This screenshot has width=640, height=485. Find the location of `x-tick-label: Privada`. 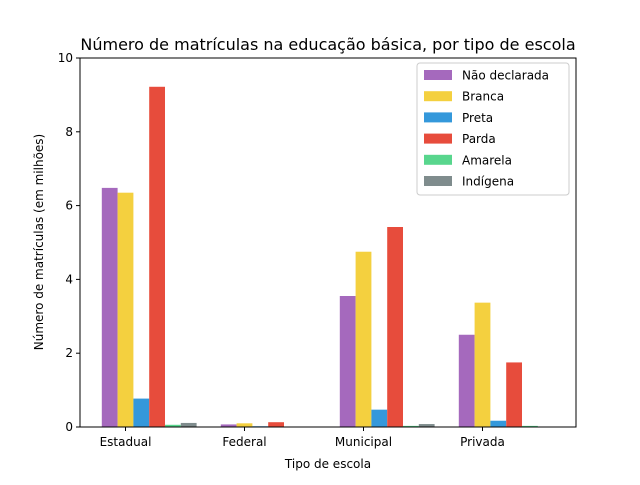

x-tick-label: Privada is located at coordinates (482, 442).